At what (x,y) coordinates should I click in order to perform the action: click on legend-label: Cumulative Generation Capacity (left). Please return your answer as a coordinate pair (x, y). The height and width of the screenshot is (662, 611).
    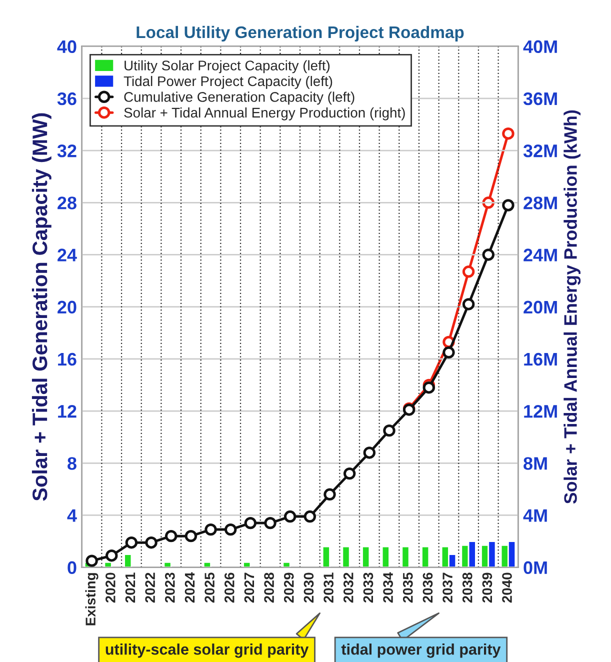
    Looking at the image, I should click on (239, 98).